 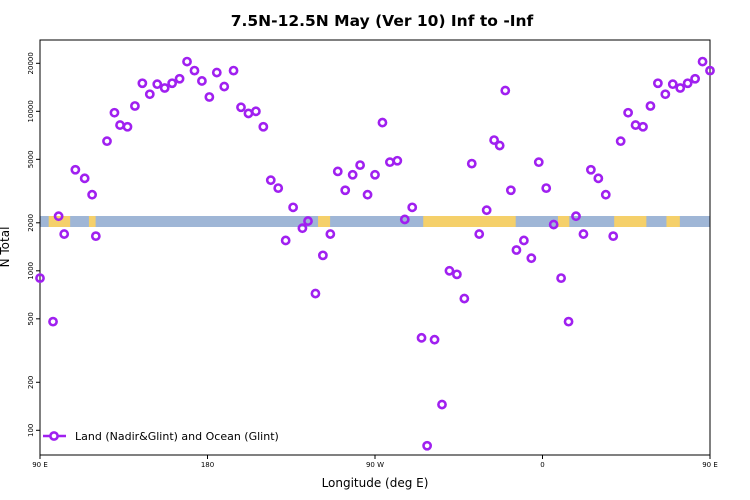 I want to click on x-tick-label: 0, so click(x=542, y=465).